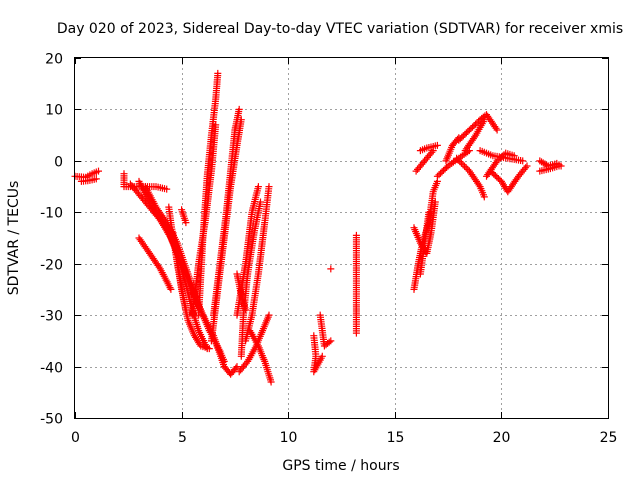  What do you see at coordinates (609, 438) in the screenshot?
I see `x-tick-label: 25` at bounding box center [609, 438].